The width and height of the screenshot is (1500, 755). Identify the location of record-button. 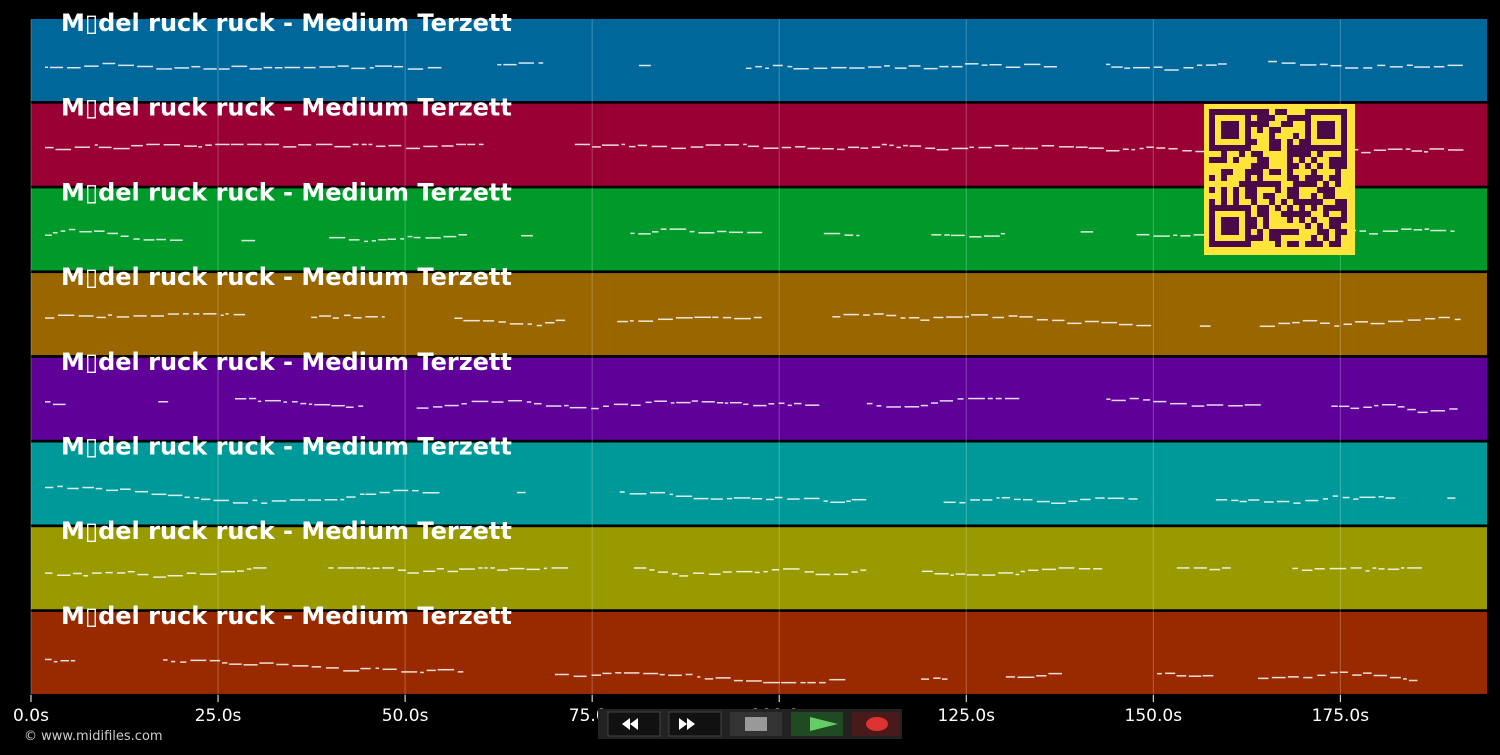
(876, 724).